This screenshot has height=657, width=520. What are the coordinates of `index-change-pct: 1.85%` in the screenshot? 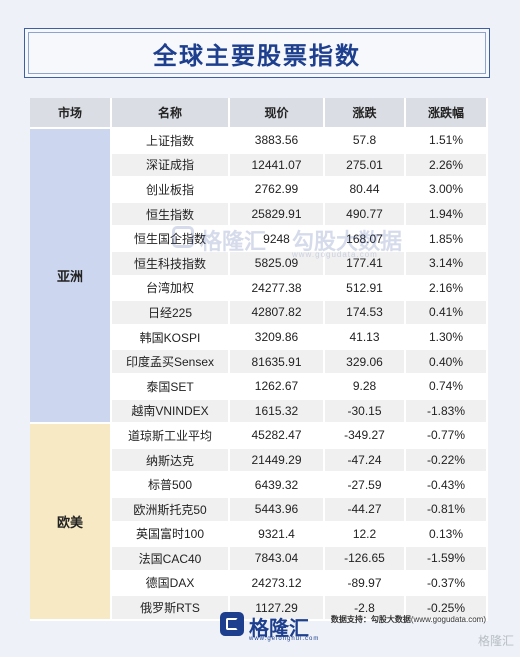 It's located at (447, 239).